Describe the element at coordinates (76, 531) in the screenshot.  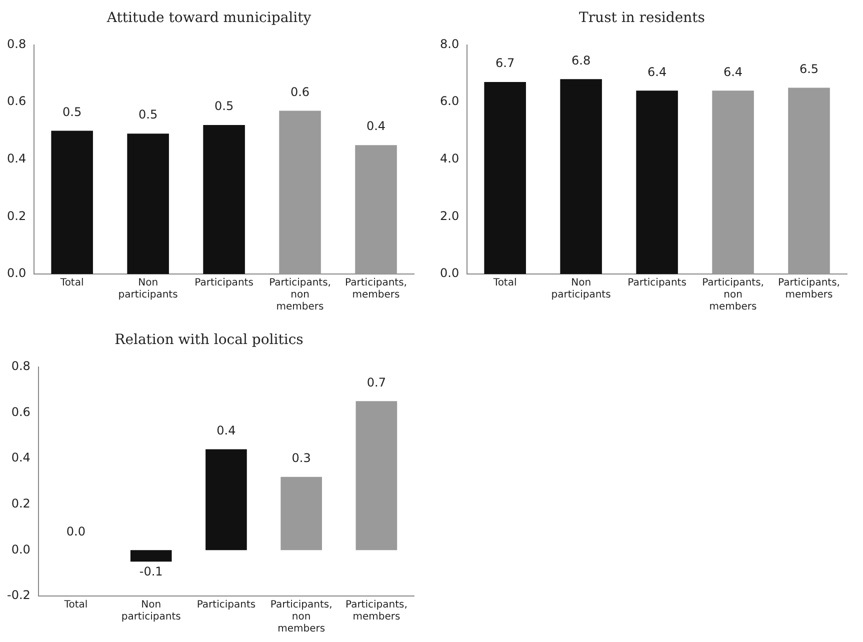
I see `data-label: 0.0` at that location.